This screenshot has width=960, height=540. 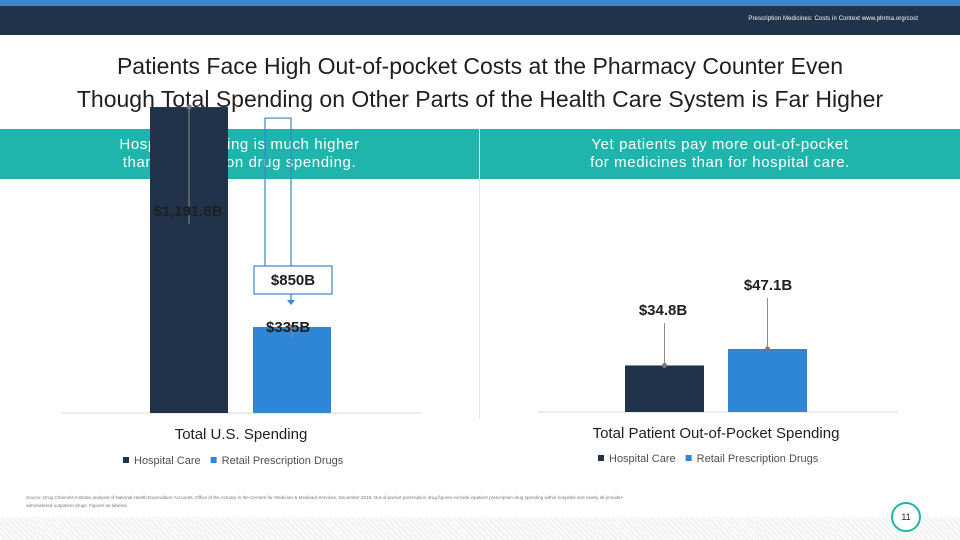 I want to click on total-spending-difference-label: $850B, so click(x=293, y=280).